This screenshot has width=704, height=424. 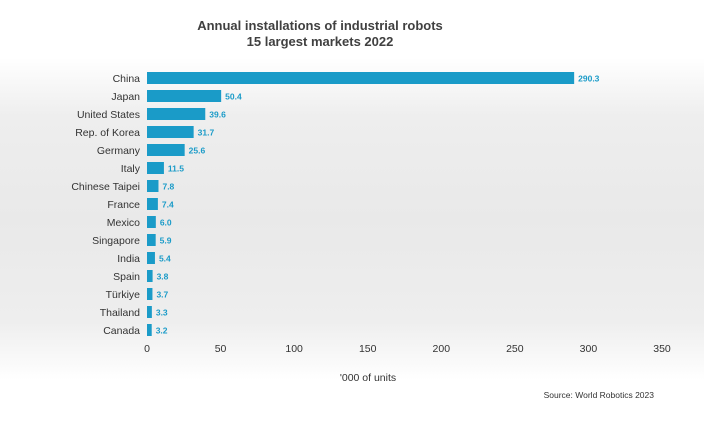 What do you see at coordinates (294, 349) in the screenshot?
I see `x-tick-label: 100` at bounding box center [294, 349].